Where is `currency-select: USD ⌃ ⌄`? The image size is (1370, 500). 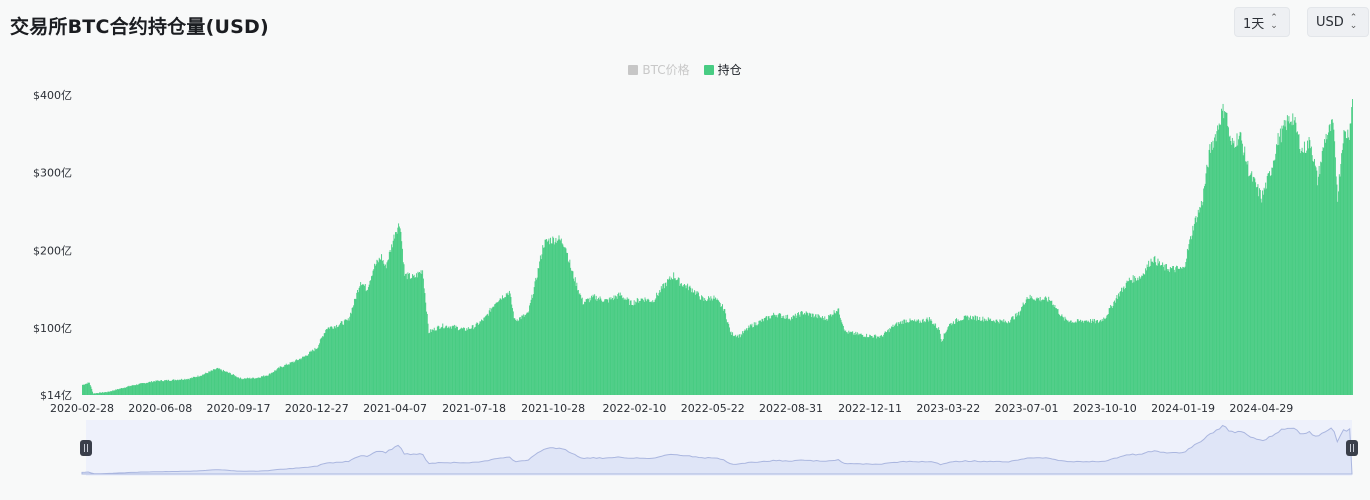 currency-select: USD ⌃ ⌄ is located at coordinates (1338, 22).